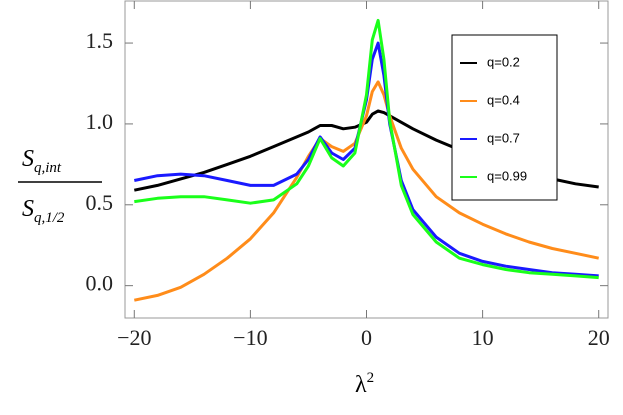  Describe the element at coordinates (49, 218) in the screenshot. I see `y-den-sub: q,1/2` at that location.